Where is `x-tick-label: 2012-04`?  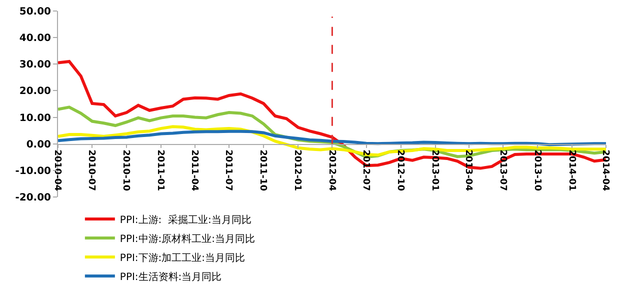 x-tick-label: 2012-04 is located at coordinates (331, 170).